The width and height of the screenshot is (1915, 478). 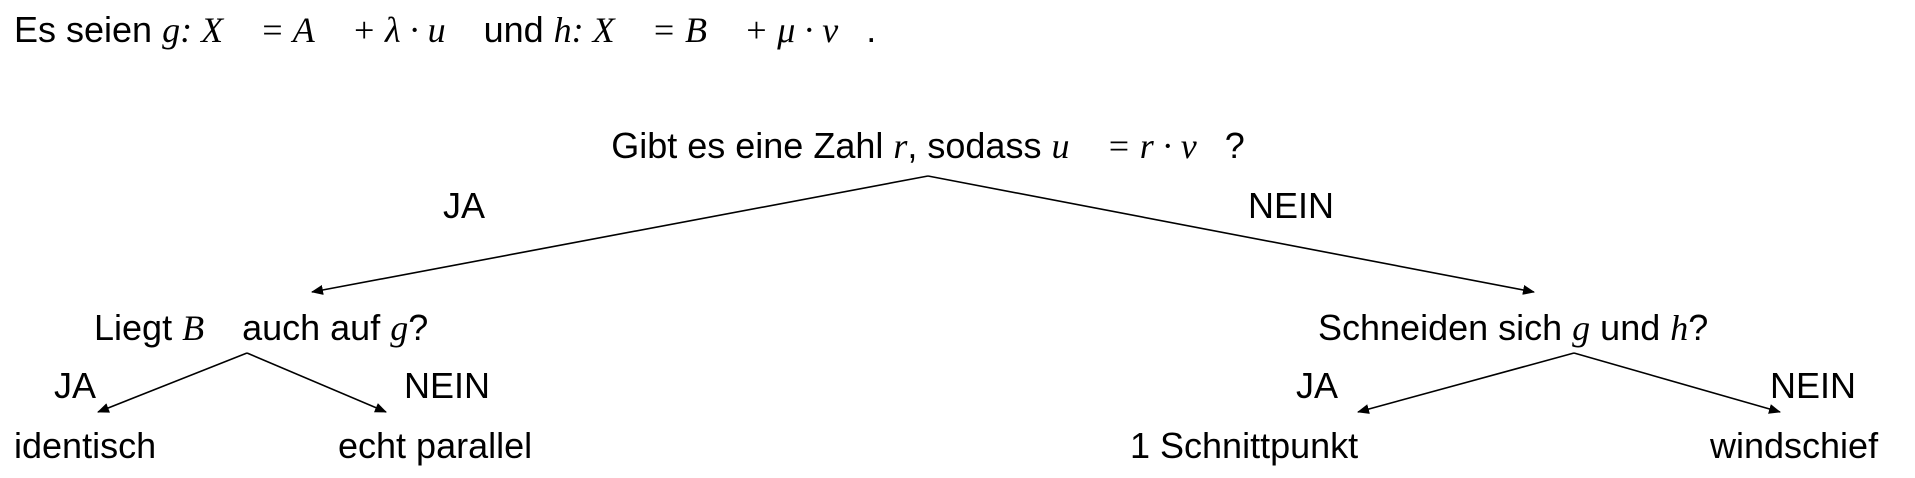 I want to click on right-yes-label: JA, so click(x=1317, y=385).